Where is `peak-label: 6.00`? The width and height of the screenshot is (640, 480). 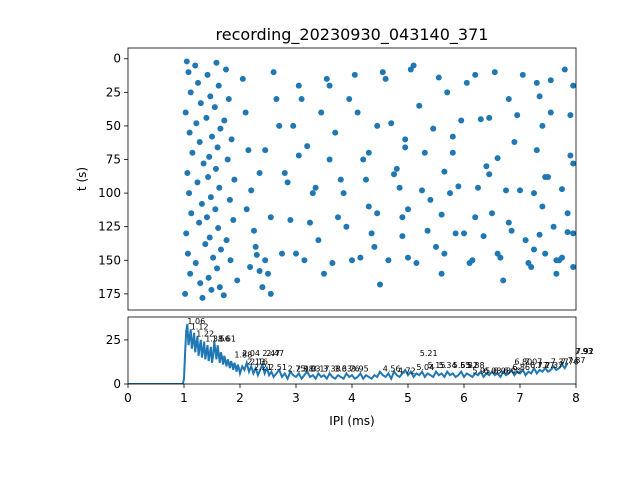
peak-label: 6.00 is located at coordinates (512, 370).